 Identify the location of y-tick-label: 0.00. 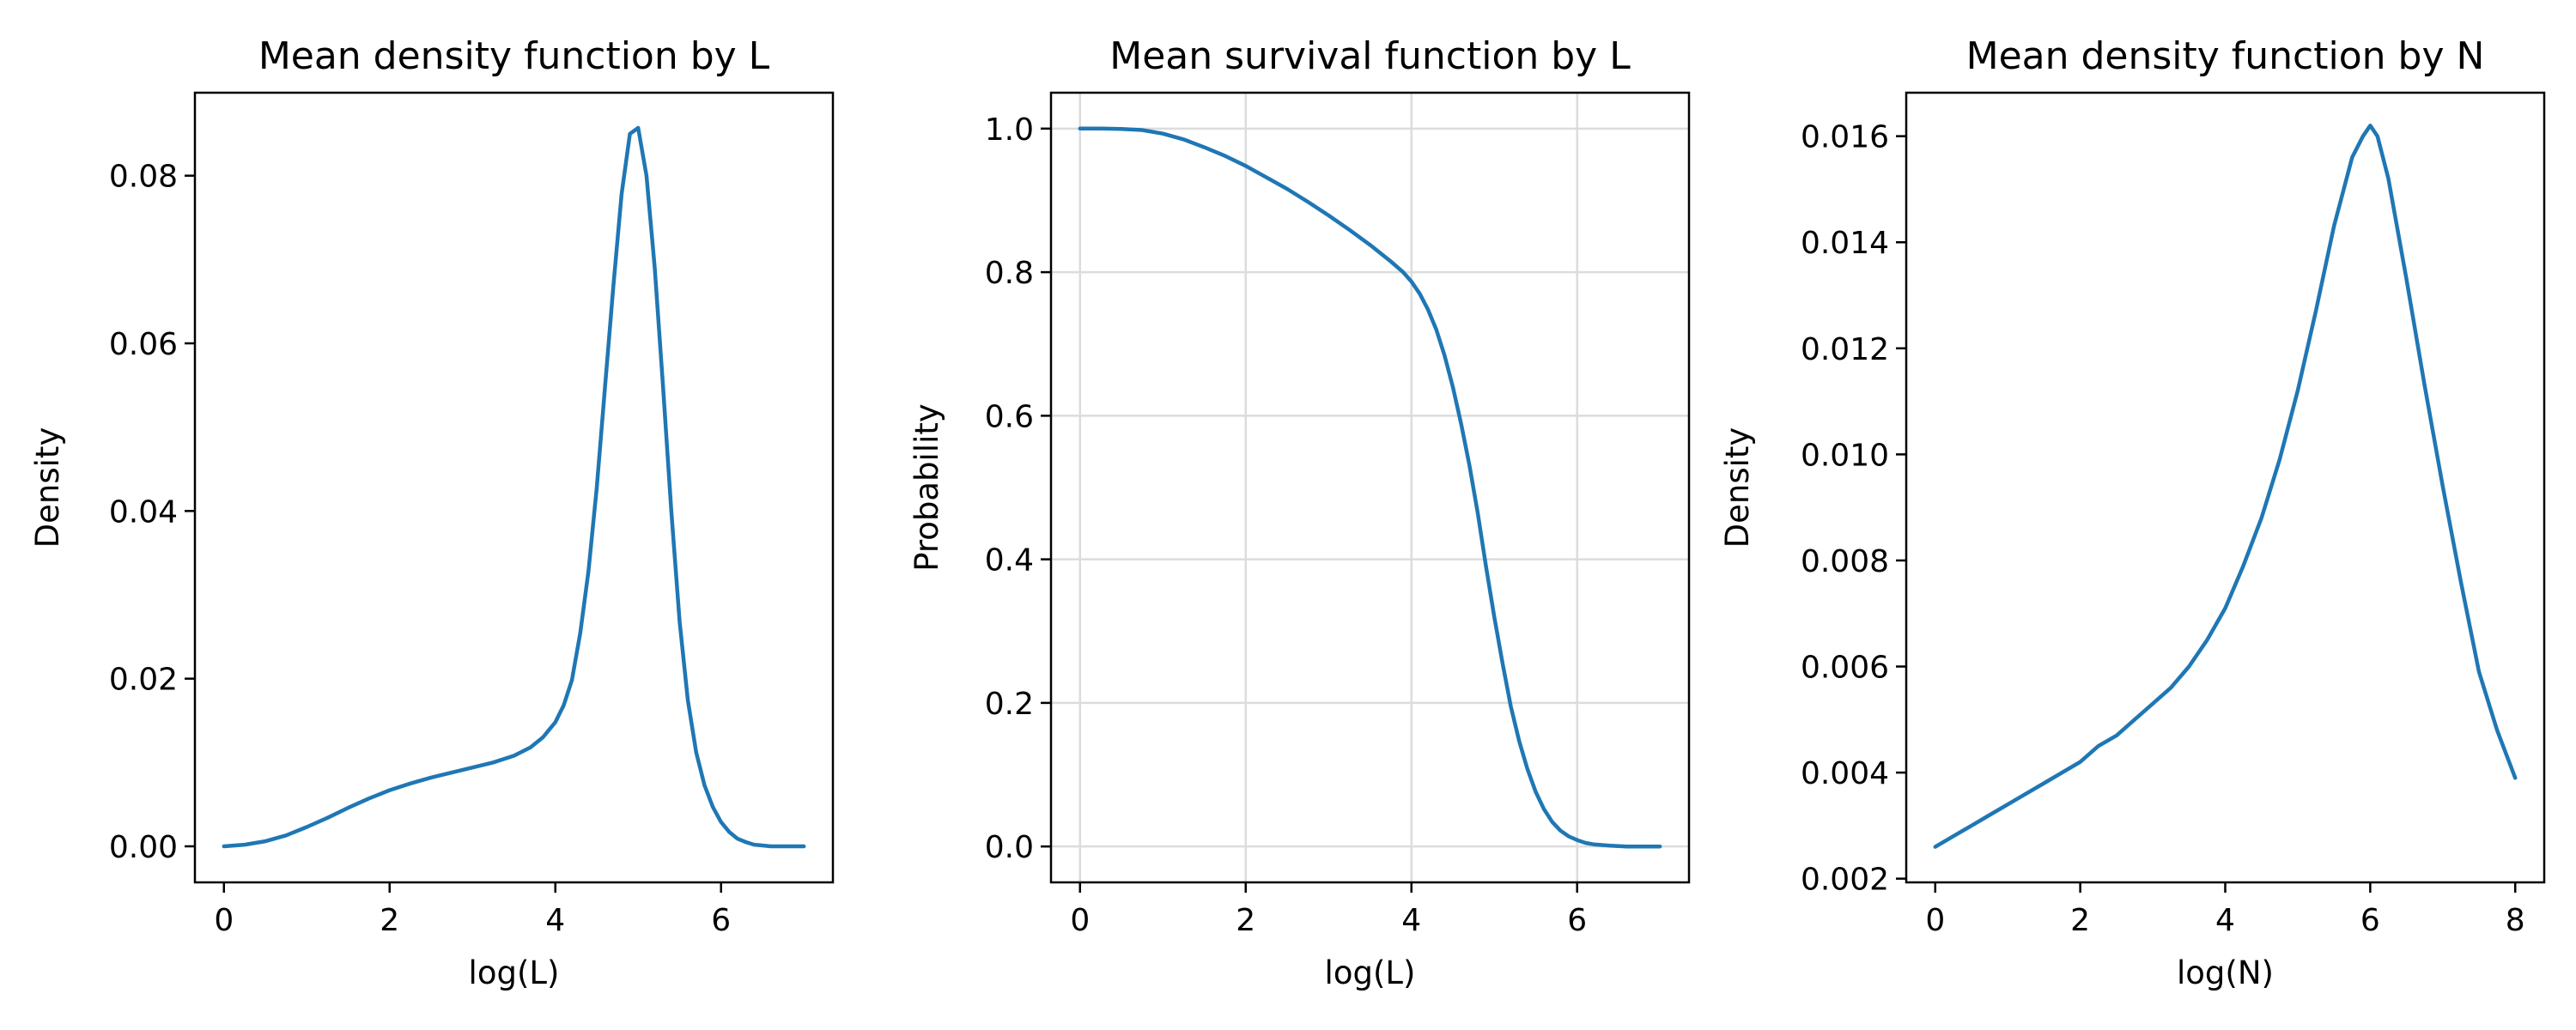
(143, 847).